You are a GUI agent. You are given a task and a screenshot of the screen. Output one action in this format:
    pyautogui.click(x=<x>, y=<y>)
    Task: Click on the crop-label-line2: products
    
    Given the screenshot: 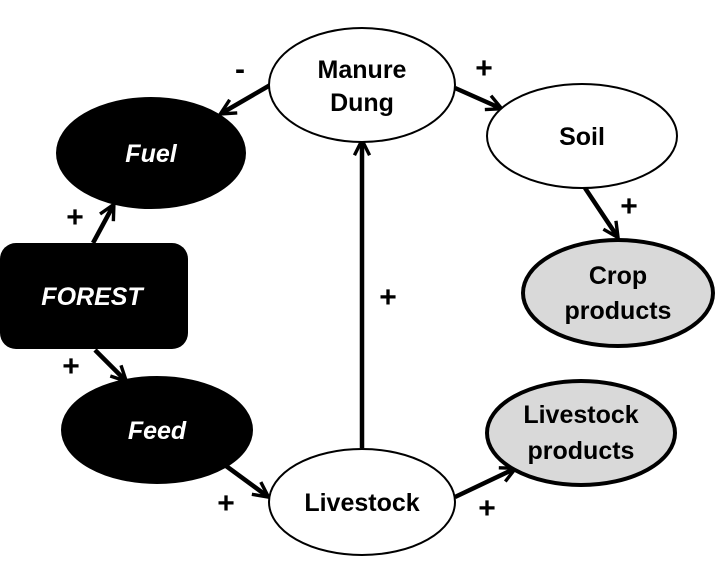 What is the action you would take?
    pyautogui.click(x=618, y=311)
    